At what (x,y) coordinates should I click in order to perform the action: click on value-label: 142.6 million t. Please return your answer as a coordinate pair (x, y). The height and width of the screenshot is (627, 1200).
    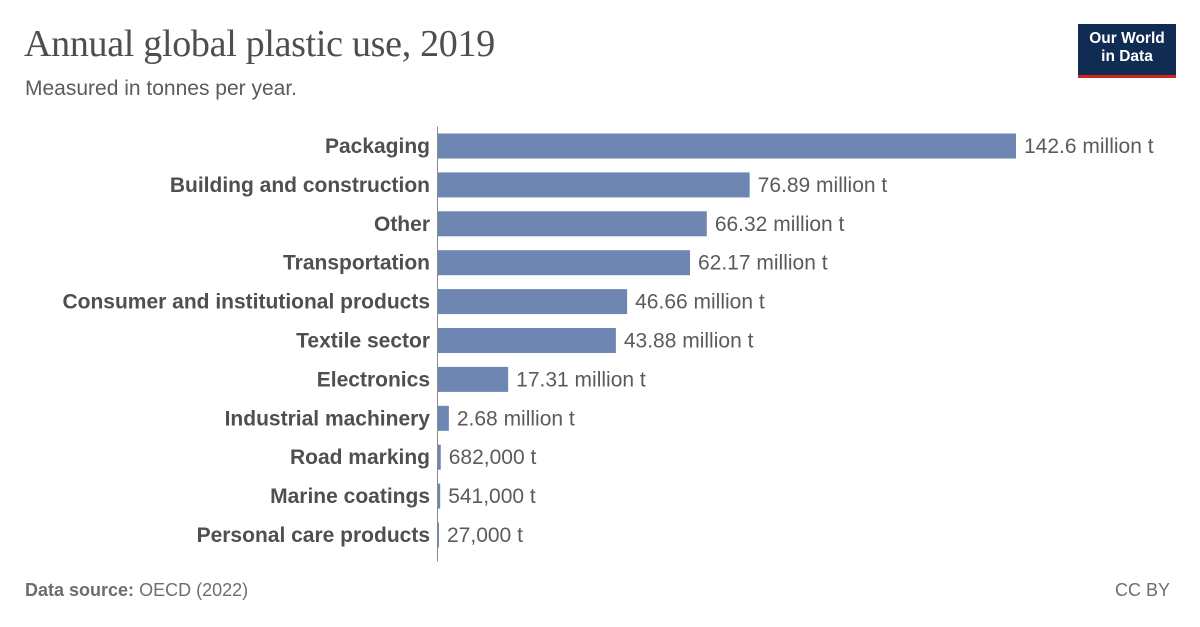
    Looking at the image, I should click on (1089, 146).